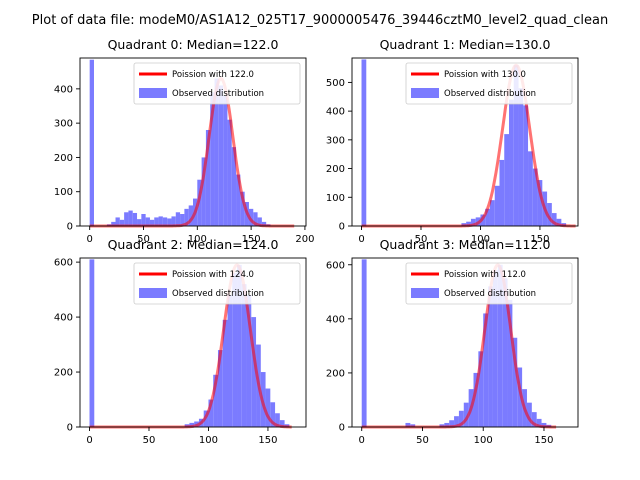 Image resolution: width=640 pixels, height=480 pixels. Describe the element at coordinates (193, 244) in the screenshot. I see `panel-title: Quadrant 2: Median=124.0` at that location.